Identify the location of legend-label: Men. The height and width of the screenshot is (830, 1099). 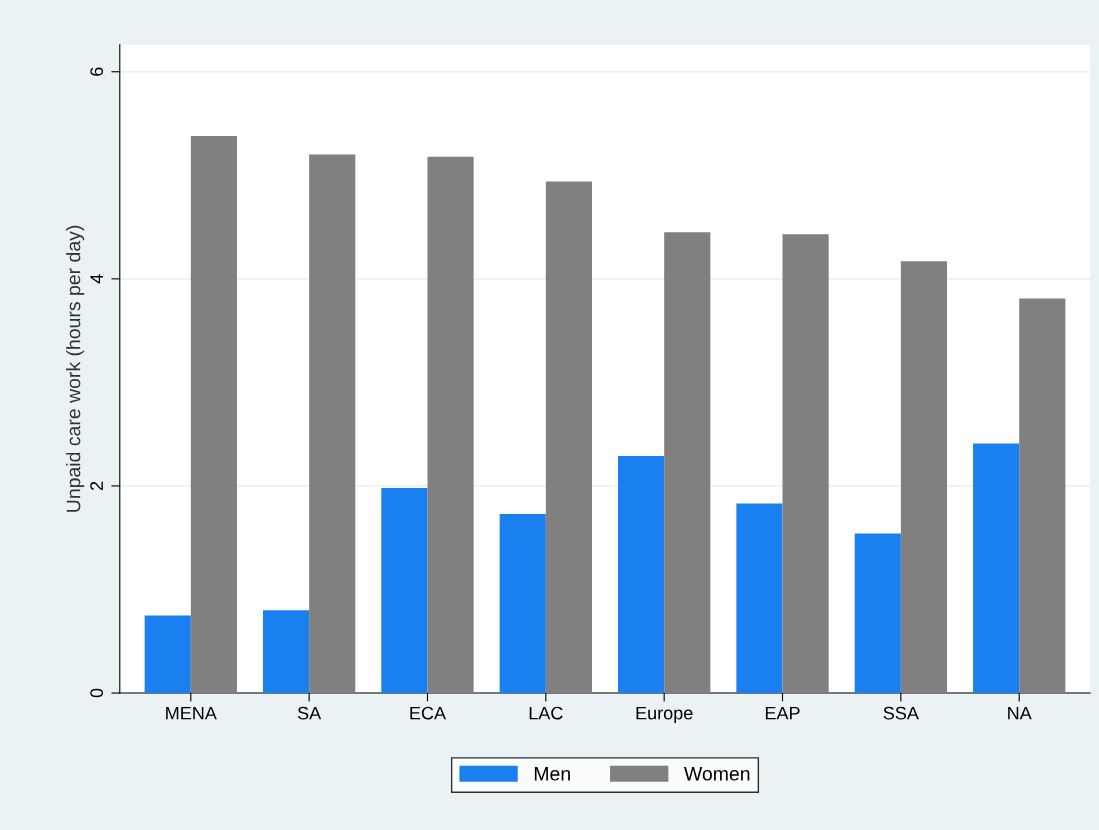
(552, 774).